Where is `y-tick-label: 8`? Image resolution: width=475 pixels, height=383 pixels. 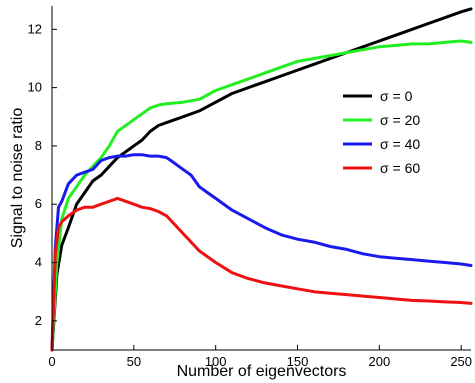 y-tick-label: 8 is located at coordinates (38, 145).